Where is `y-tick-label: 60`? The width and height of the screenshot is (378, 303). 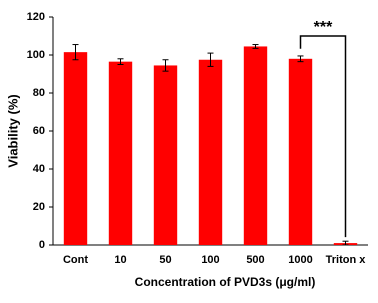
y-tick-label: 60 is located at coordinates (39, 131).